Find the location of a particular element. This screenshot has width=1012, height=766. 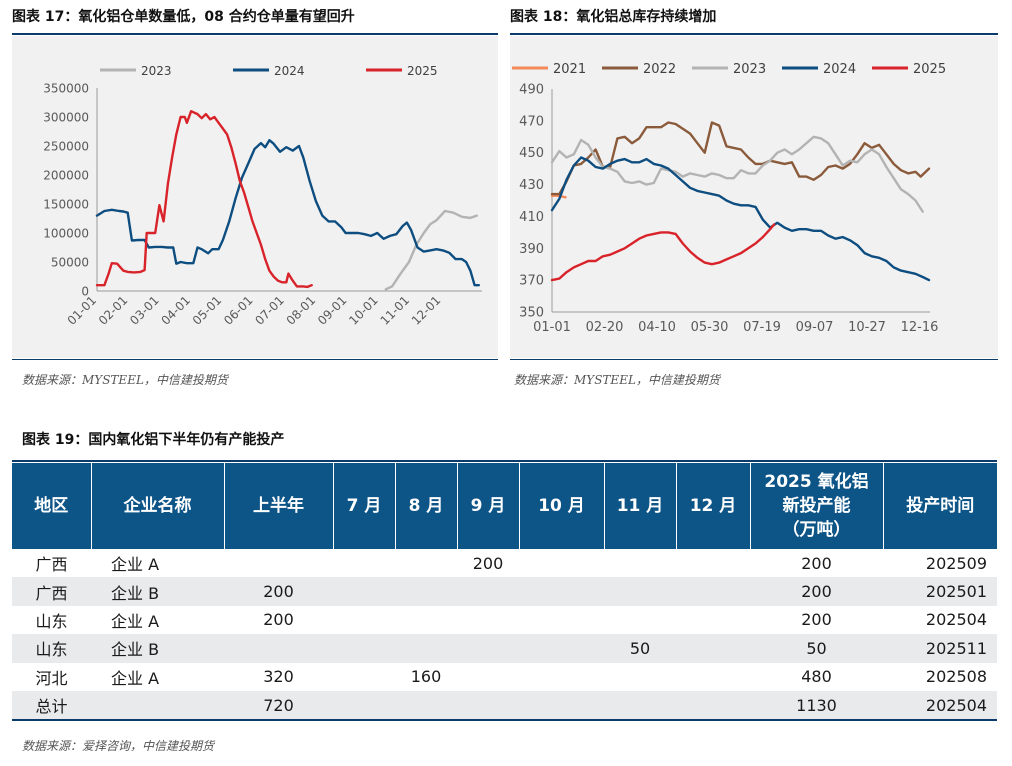

x-tick-label: 04-01 is located at coordinates (175, 310).